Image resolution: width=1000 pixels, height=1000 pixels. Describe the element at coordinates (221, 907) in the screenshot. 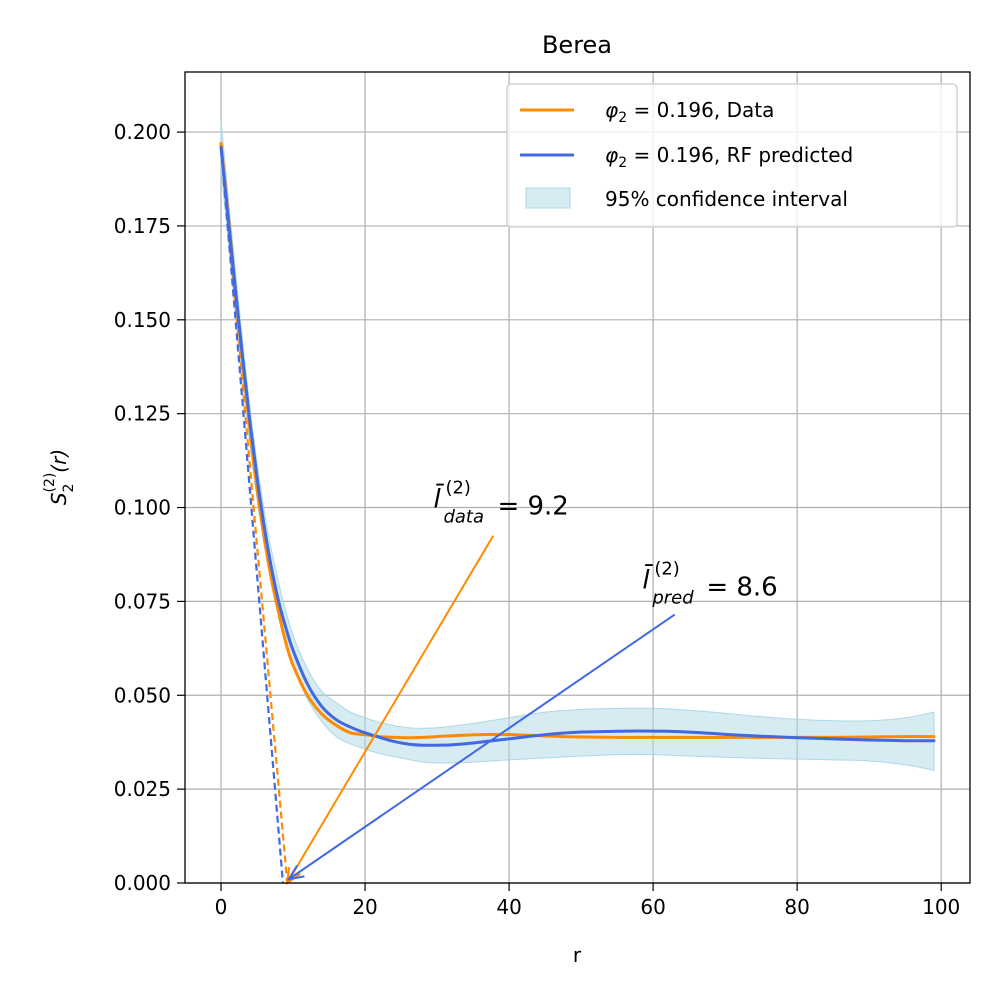

I see `x-tick-label: 0` at that location.